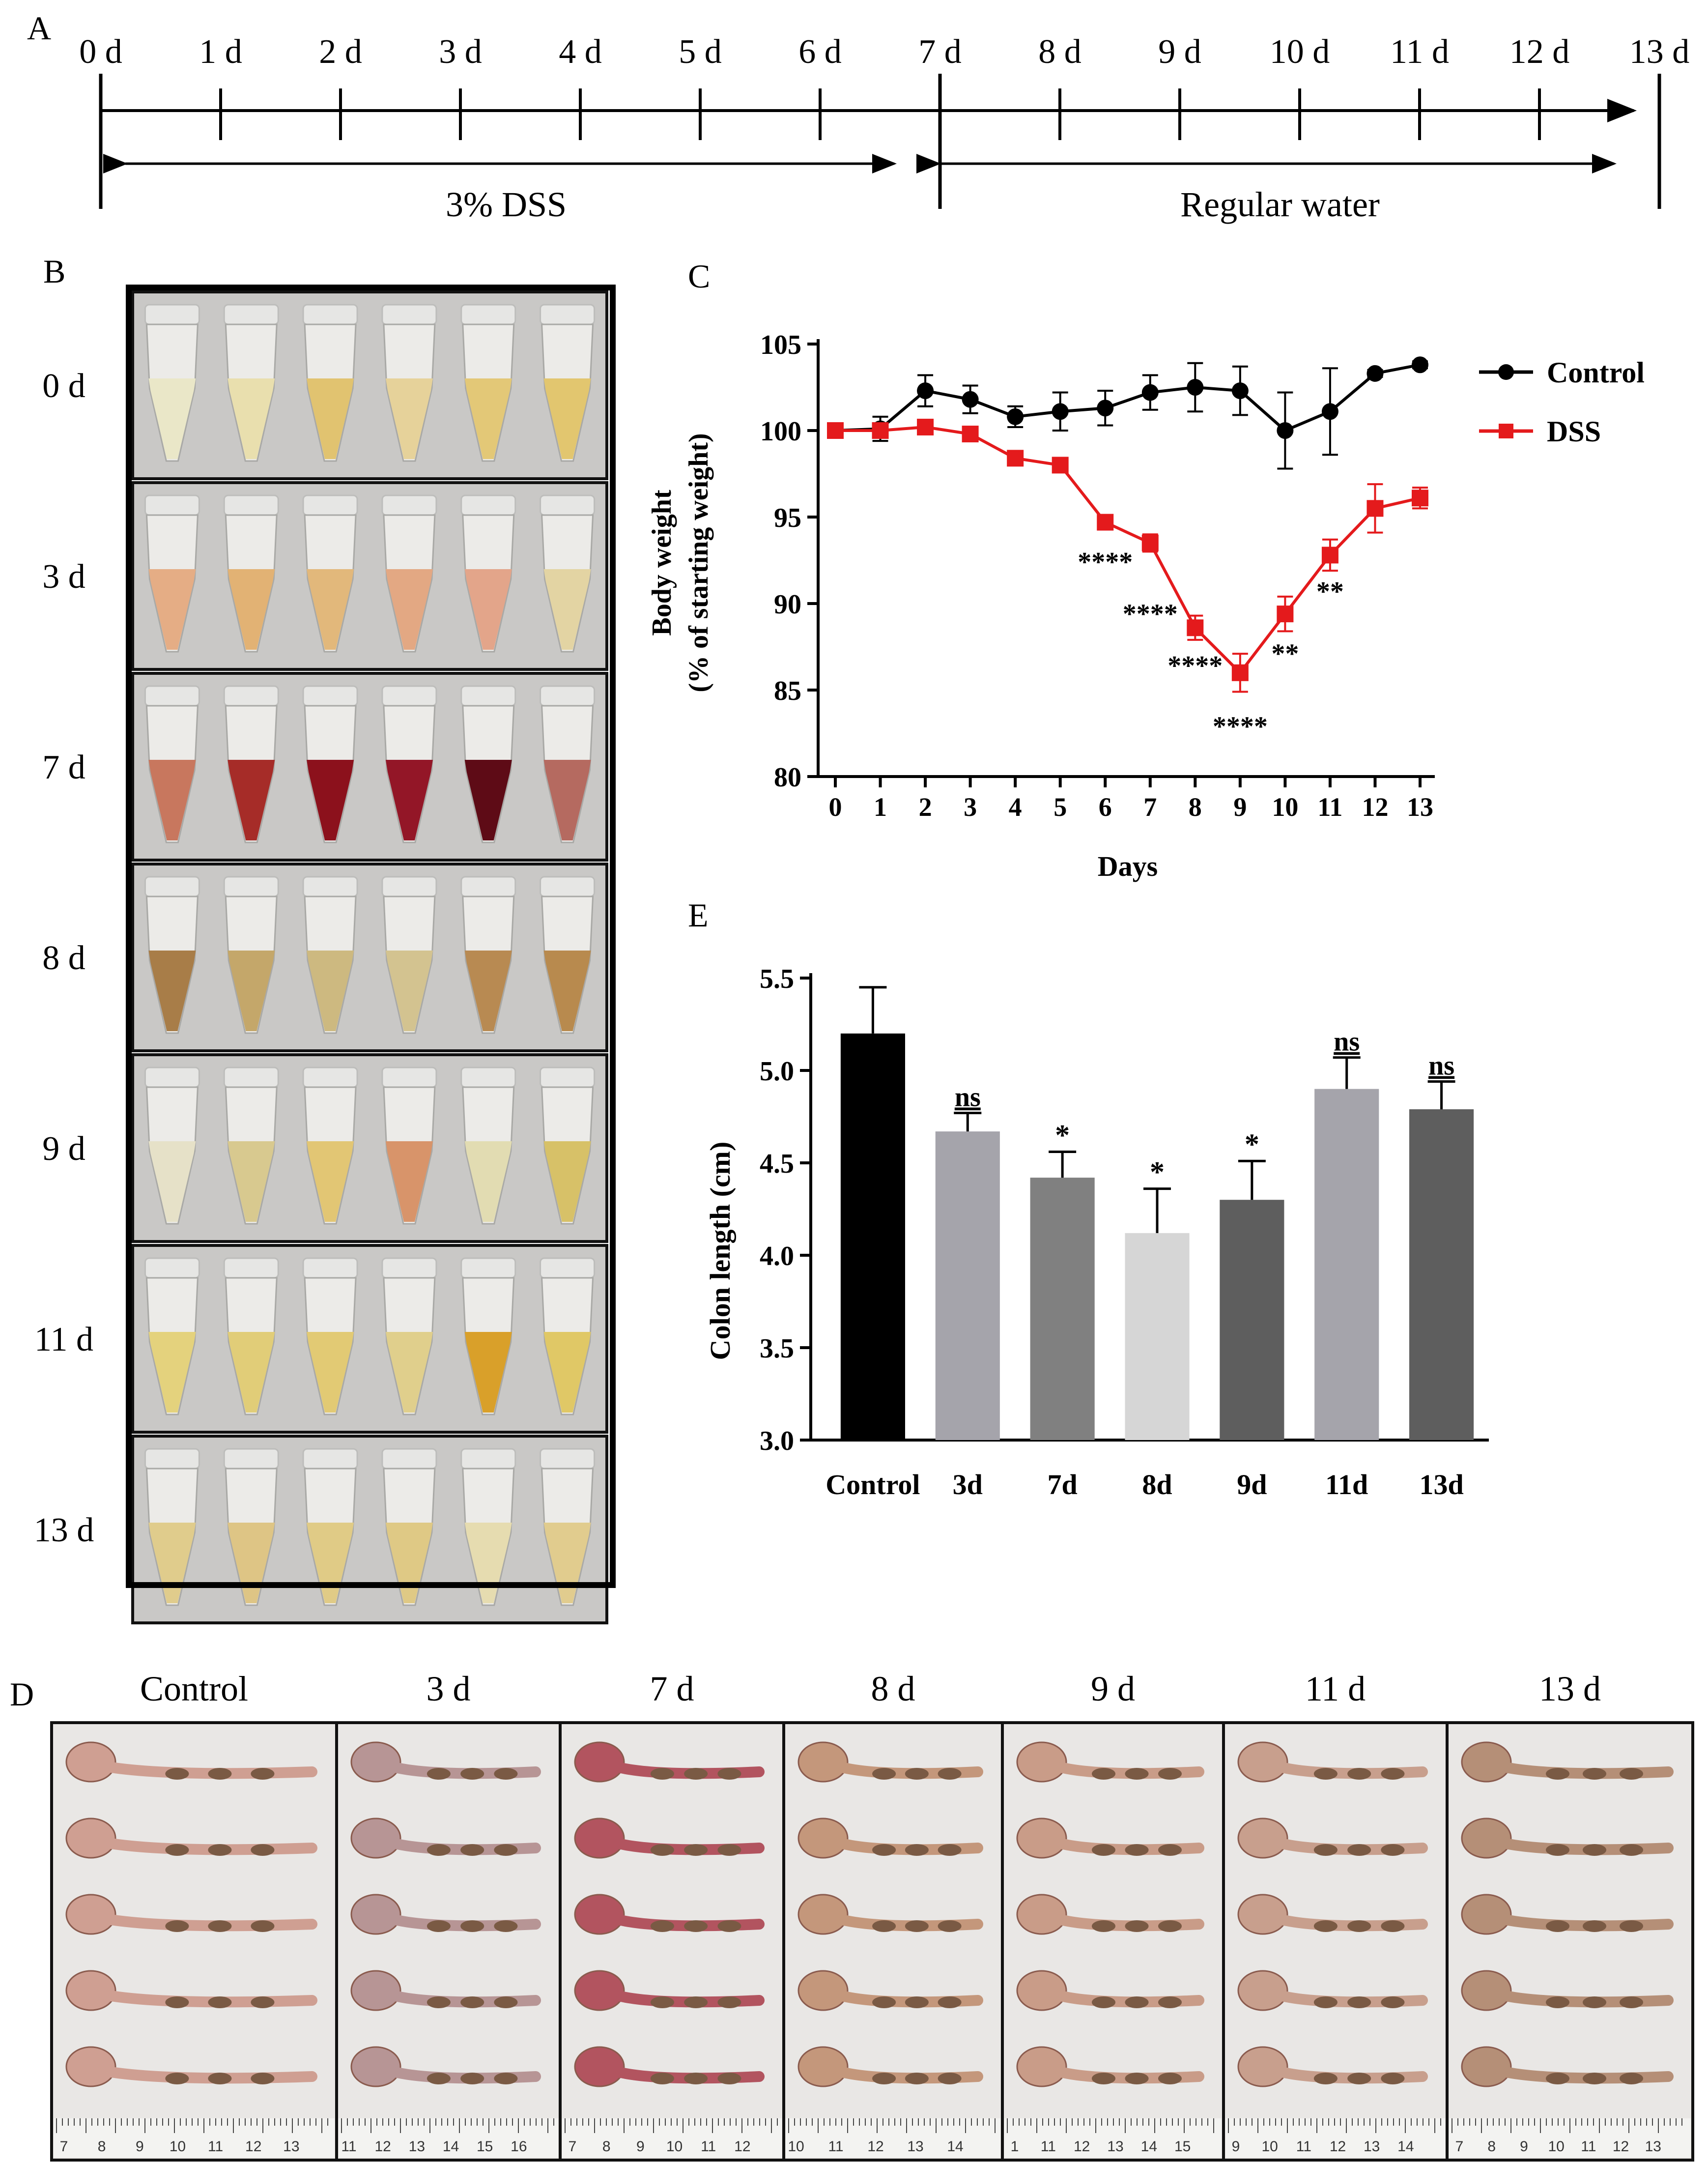 The width and height of the screenshot is (1708, 2165). What do you see at coordinates (796, 2146) in the screenshot?
I see `ruler-number: 10` at bounding box center [796, 2146].